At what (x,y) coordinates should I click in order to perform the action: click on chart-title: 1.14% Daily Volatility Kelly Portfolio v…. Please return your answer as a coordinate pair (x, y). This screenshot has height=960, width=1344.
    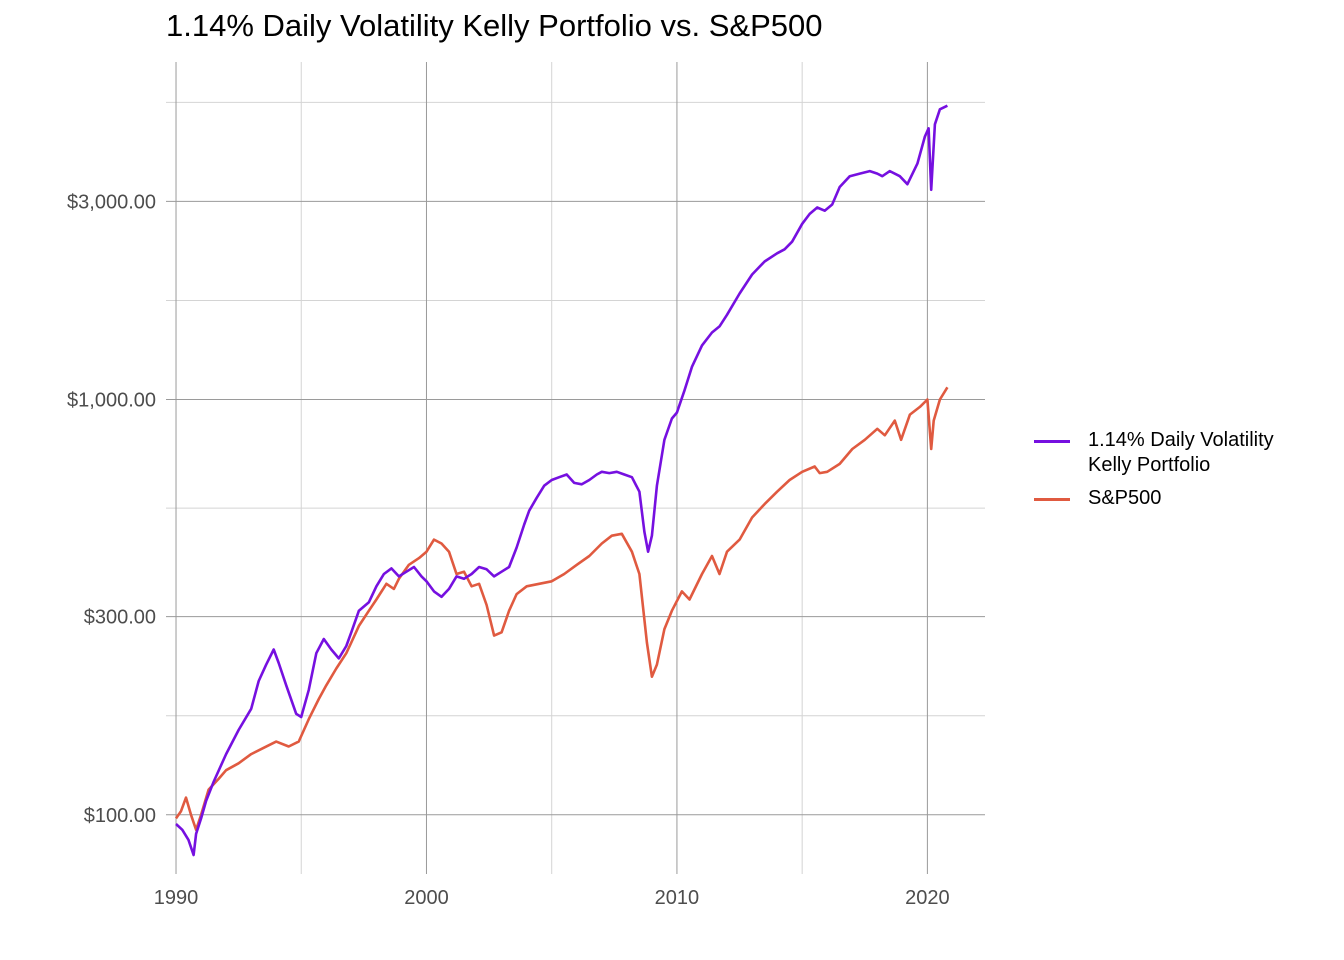
    Looking at the image, I should click on (494, 25).